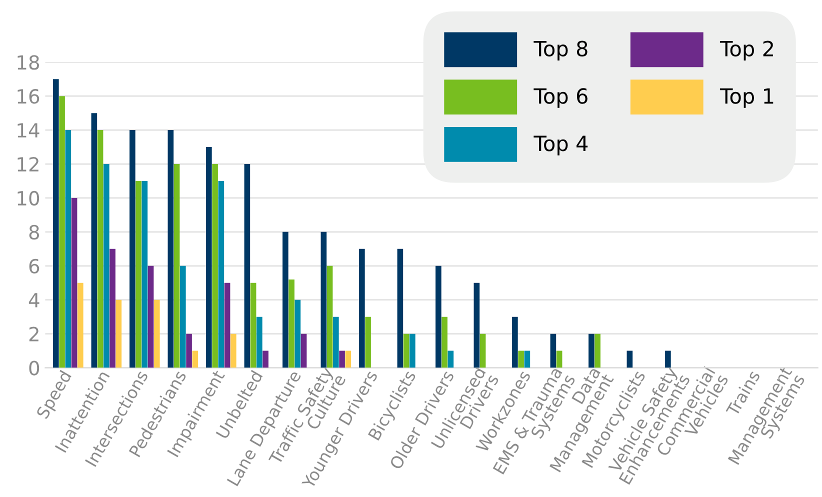 The width and height of the screenshot is (822, 497). I want to click on y-tick-label: 16, so click(29, 96).